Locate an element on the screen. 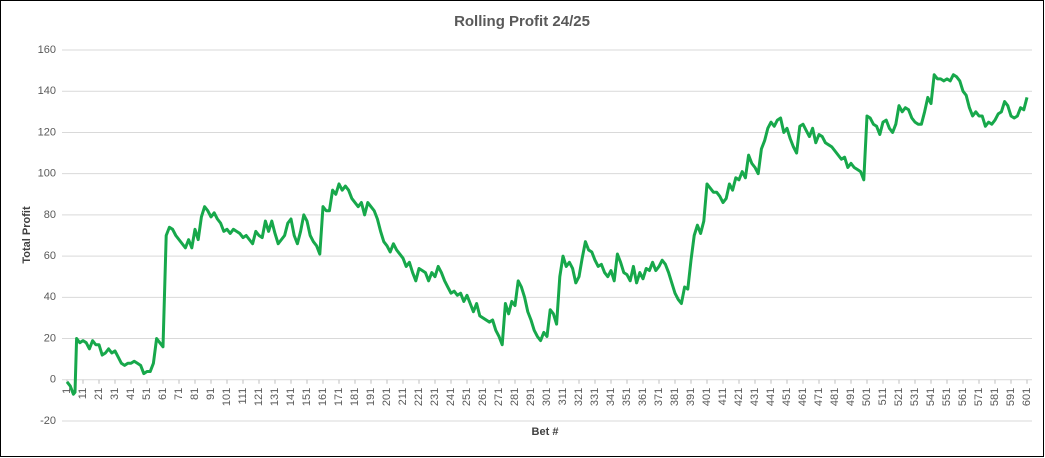 Image resolution: width=1045 pixels, height=458 pixels. x-tick-label: 331 is located at coordinates (595, 397).